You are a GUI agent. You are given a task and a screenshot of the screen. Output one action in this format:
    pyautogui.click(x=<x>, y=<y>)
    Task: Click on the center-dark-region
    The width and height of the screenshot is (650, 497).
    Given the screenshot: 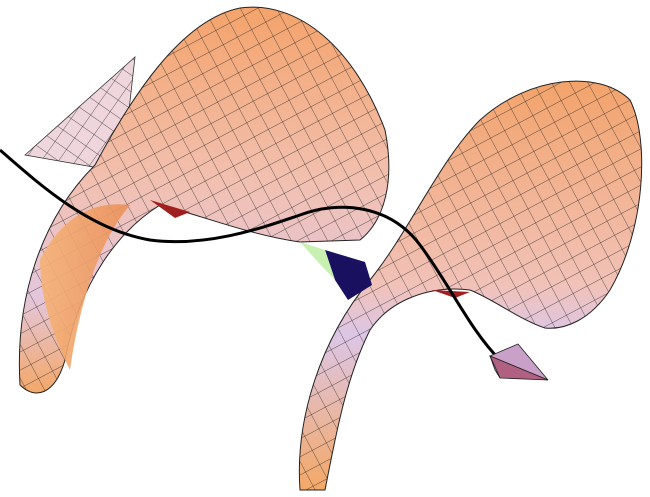 What is the action you would take?
    pyautogui.click(x=336, y=271)
    